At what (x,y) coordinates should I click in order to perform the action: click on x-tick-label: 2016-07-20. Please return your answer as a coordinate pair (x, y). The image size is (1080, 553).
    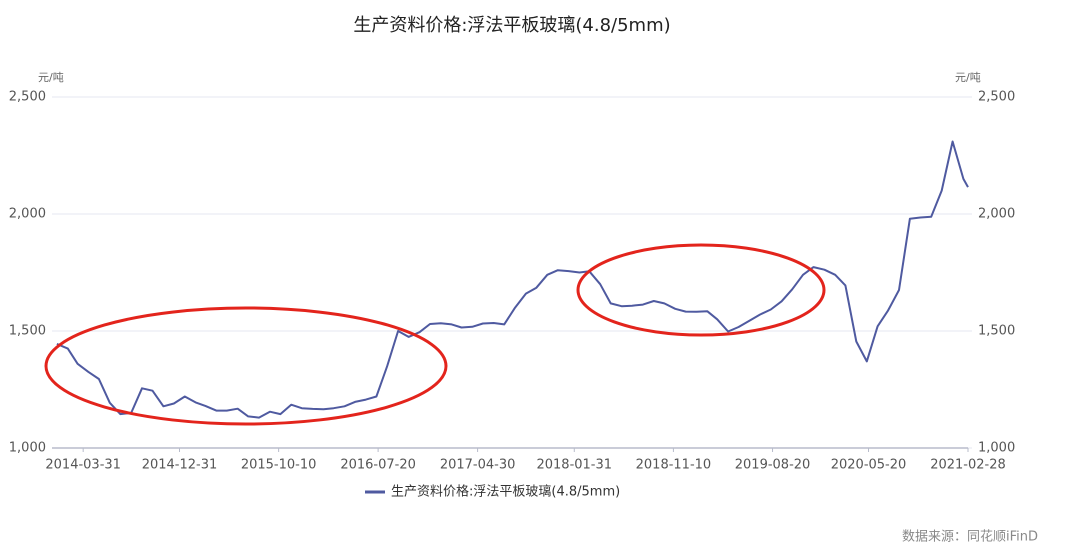
    Looking at the image, I should click on (378, 465).